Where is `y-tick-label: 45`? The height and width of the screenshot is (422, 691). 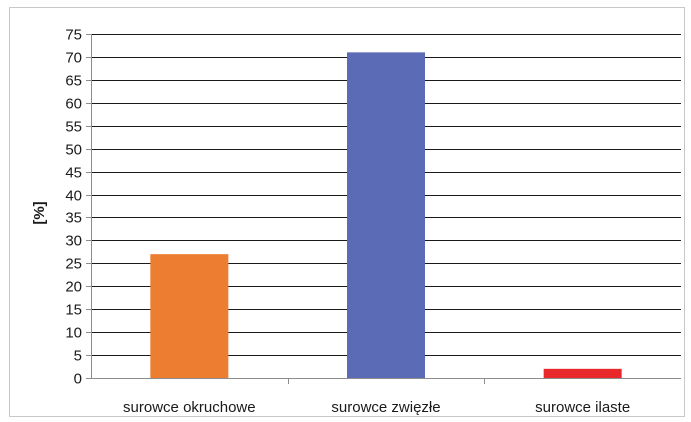 y-tick-label: 45 is located at coordinates (73, 173).